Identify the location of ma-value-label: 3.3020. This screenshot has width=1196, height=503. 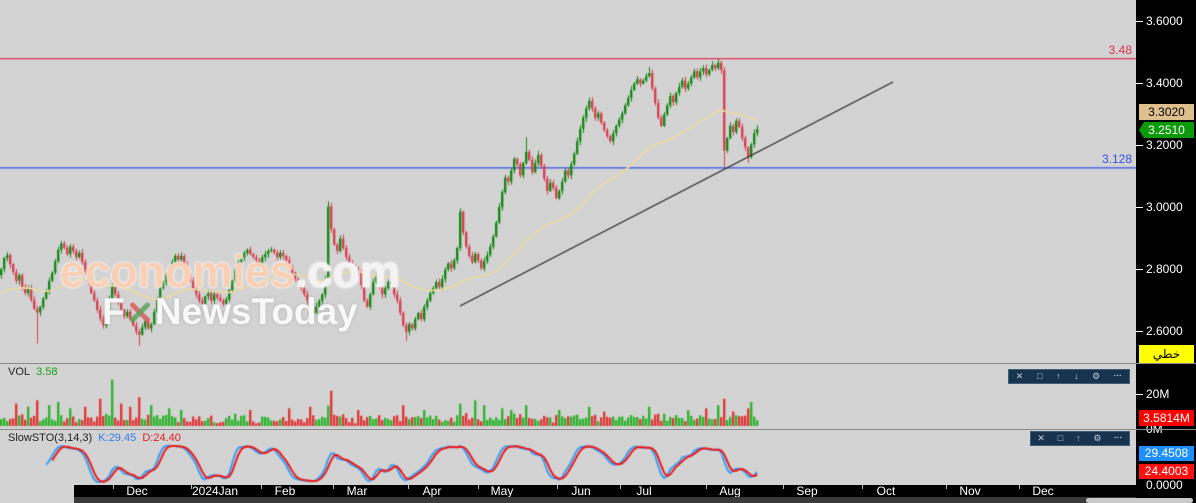
(1166, 112).